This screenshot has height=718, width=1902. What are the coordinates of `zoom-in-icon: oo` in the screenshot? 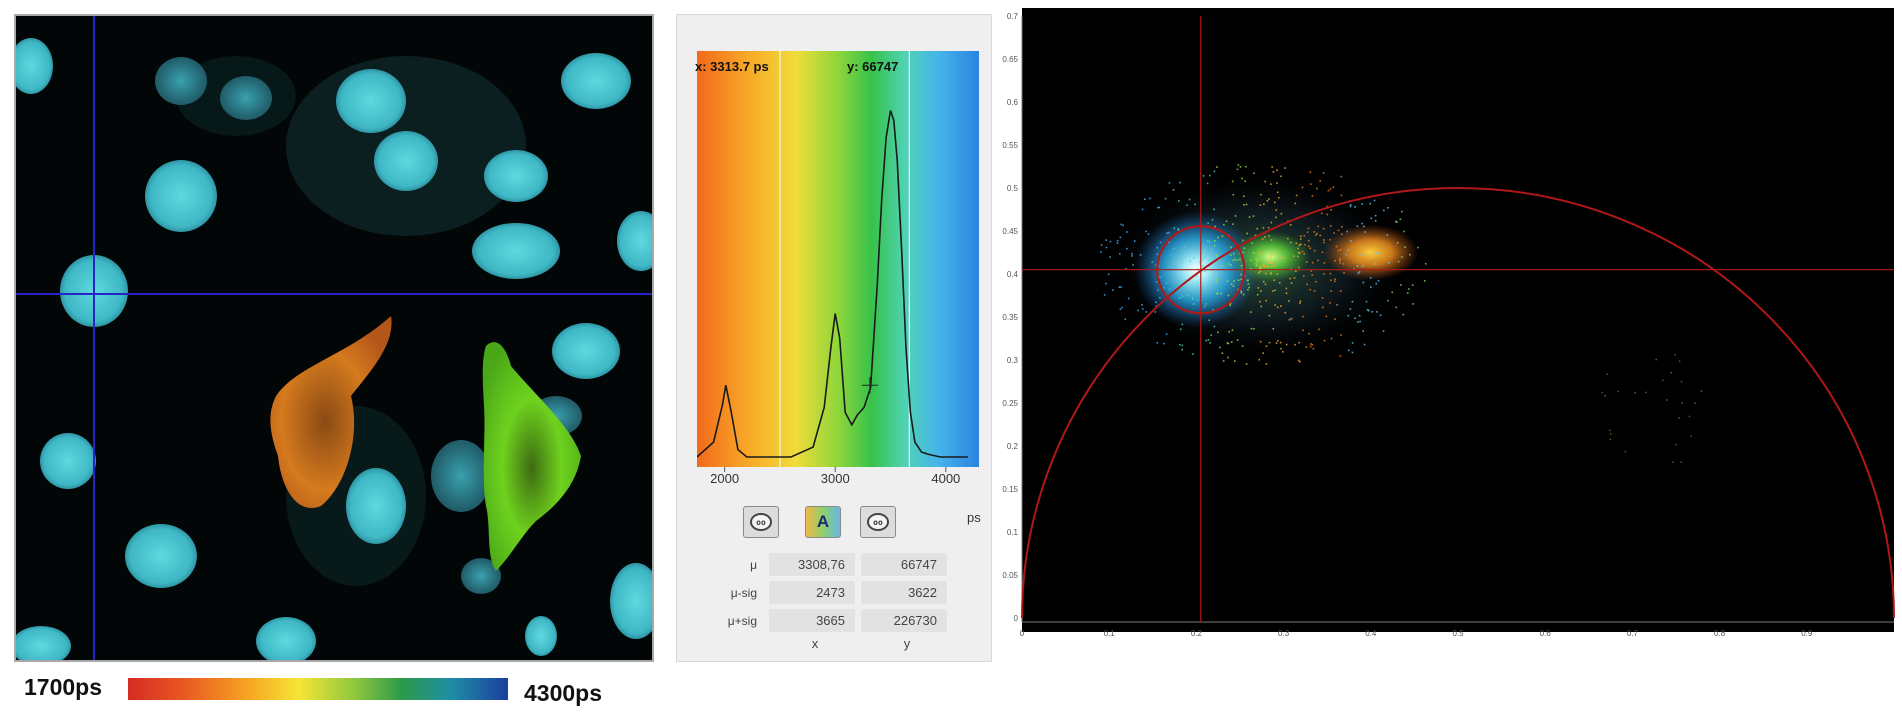 It's located at (878, 522).